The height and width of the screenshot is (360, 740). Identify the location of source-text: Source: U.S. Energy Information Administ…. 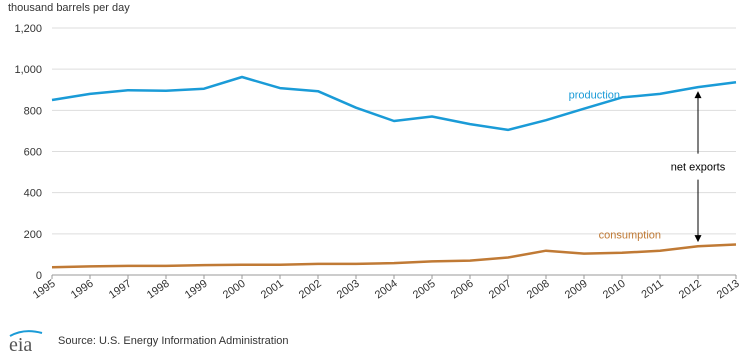
(173, 341).